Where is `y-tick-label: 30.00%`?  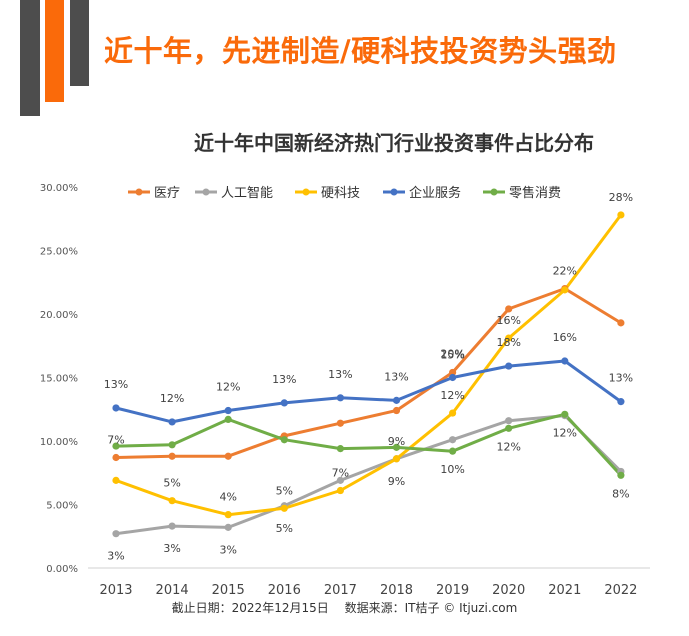
y-tick-label: 30.00% is located at coordinates (59, 188).